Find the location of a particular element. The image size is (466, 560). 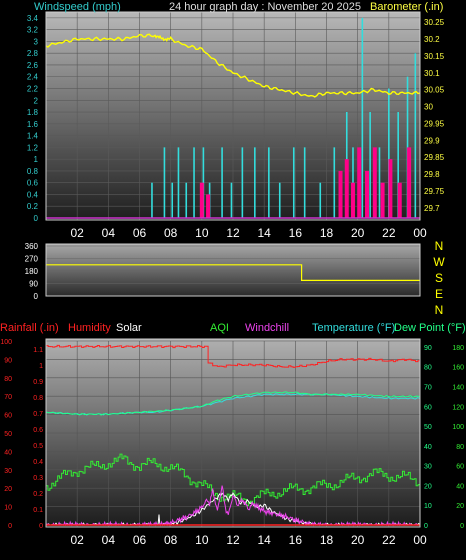

left-inner-tick: 0 is located at coordinates (41, 526).